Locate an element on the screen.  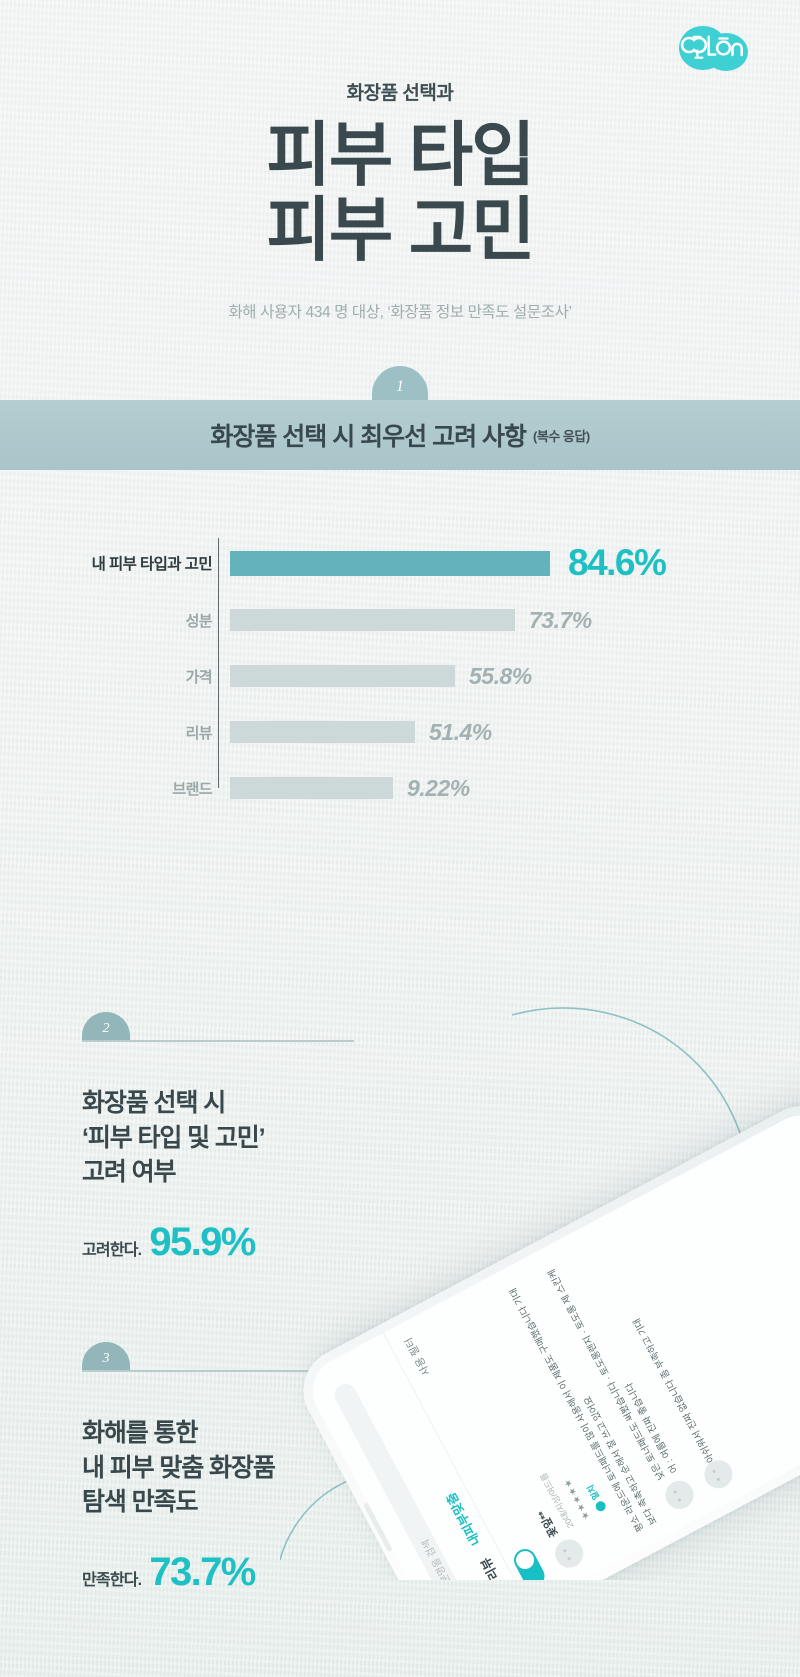
table-row: 가격 55.8% is located at coordinates (400, 676).